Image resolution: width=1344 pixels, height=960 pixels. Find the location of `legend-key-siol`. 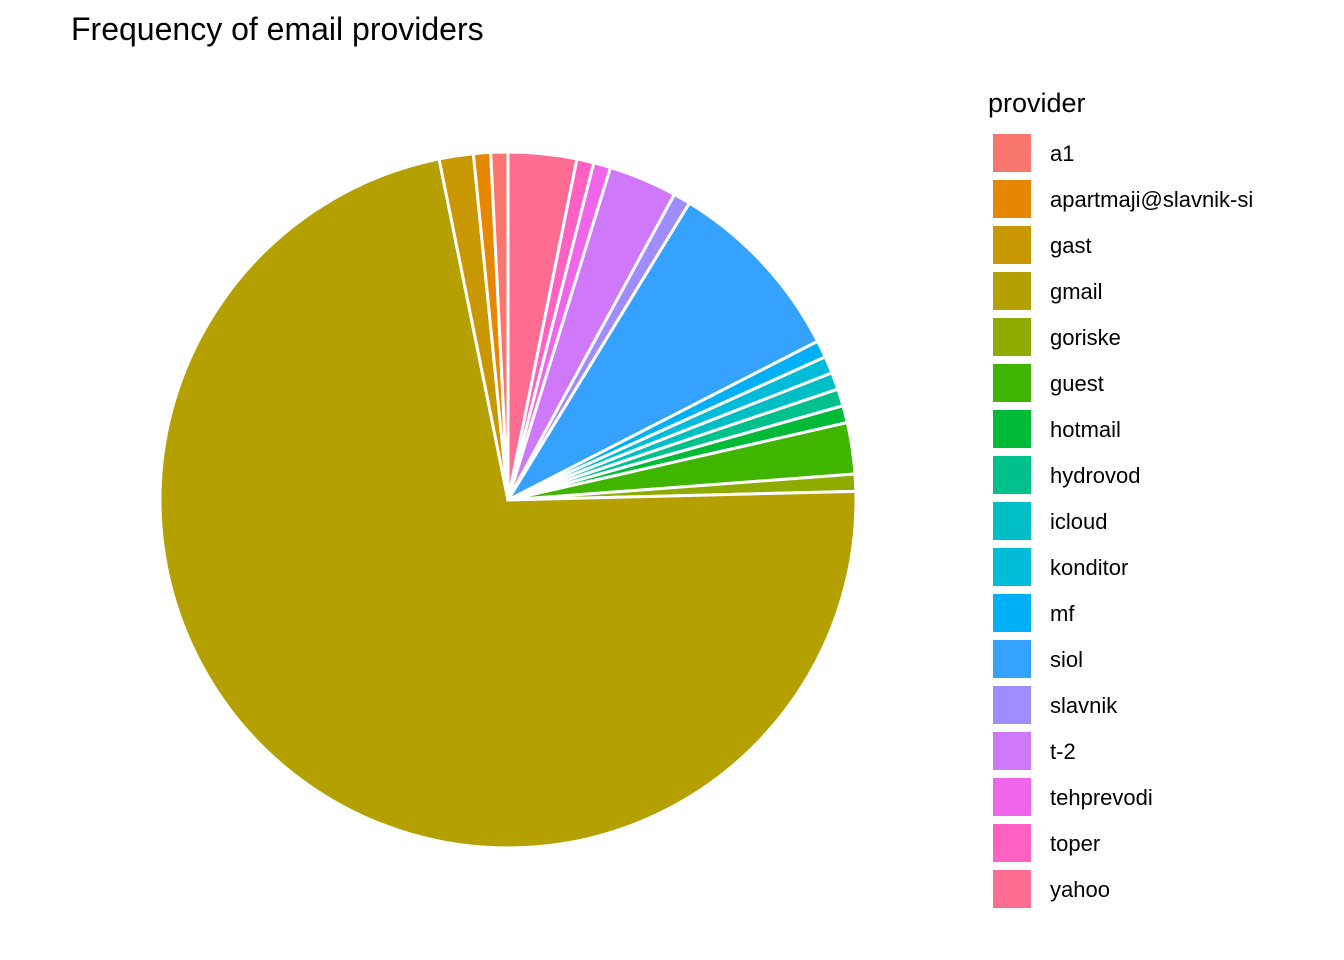

legend-key-siol is located at coordinates (1012, 659).